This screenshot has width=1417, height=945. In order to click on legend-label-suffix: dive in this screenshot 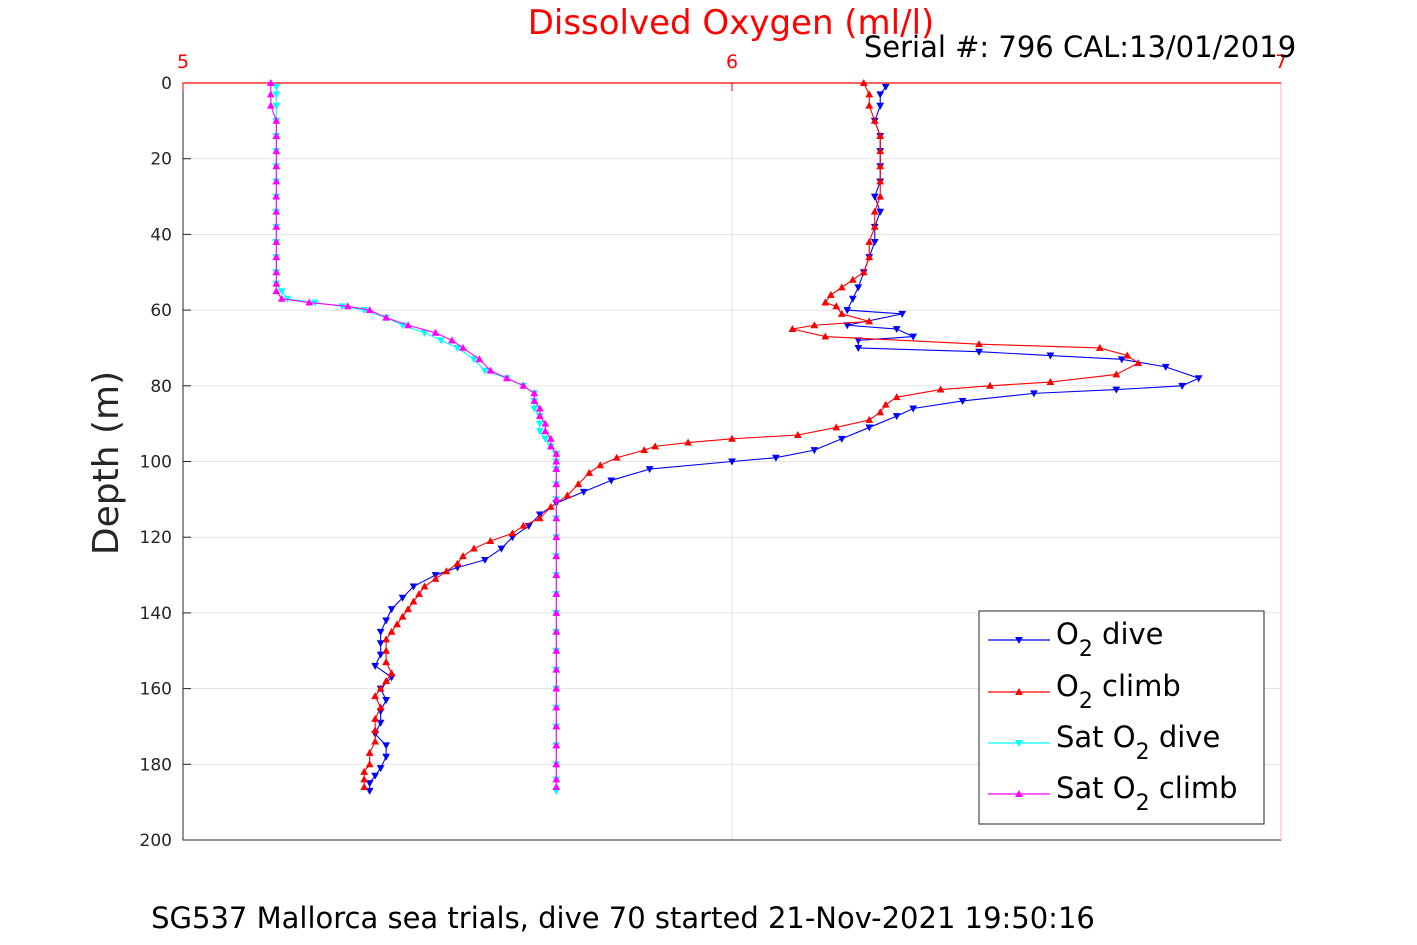, I will do `click(1128, 634)`.